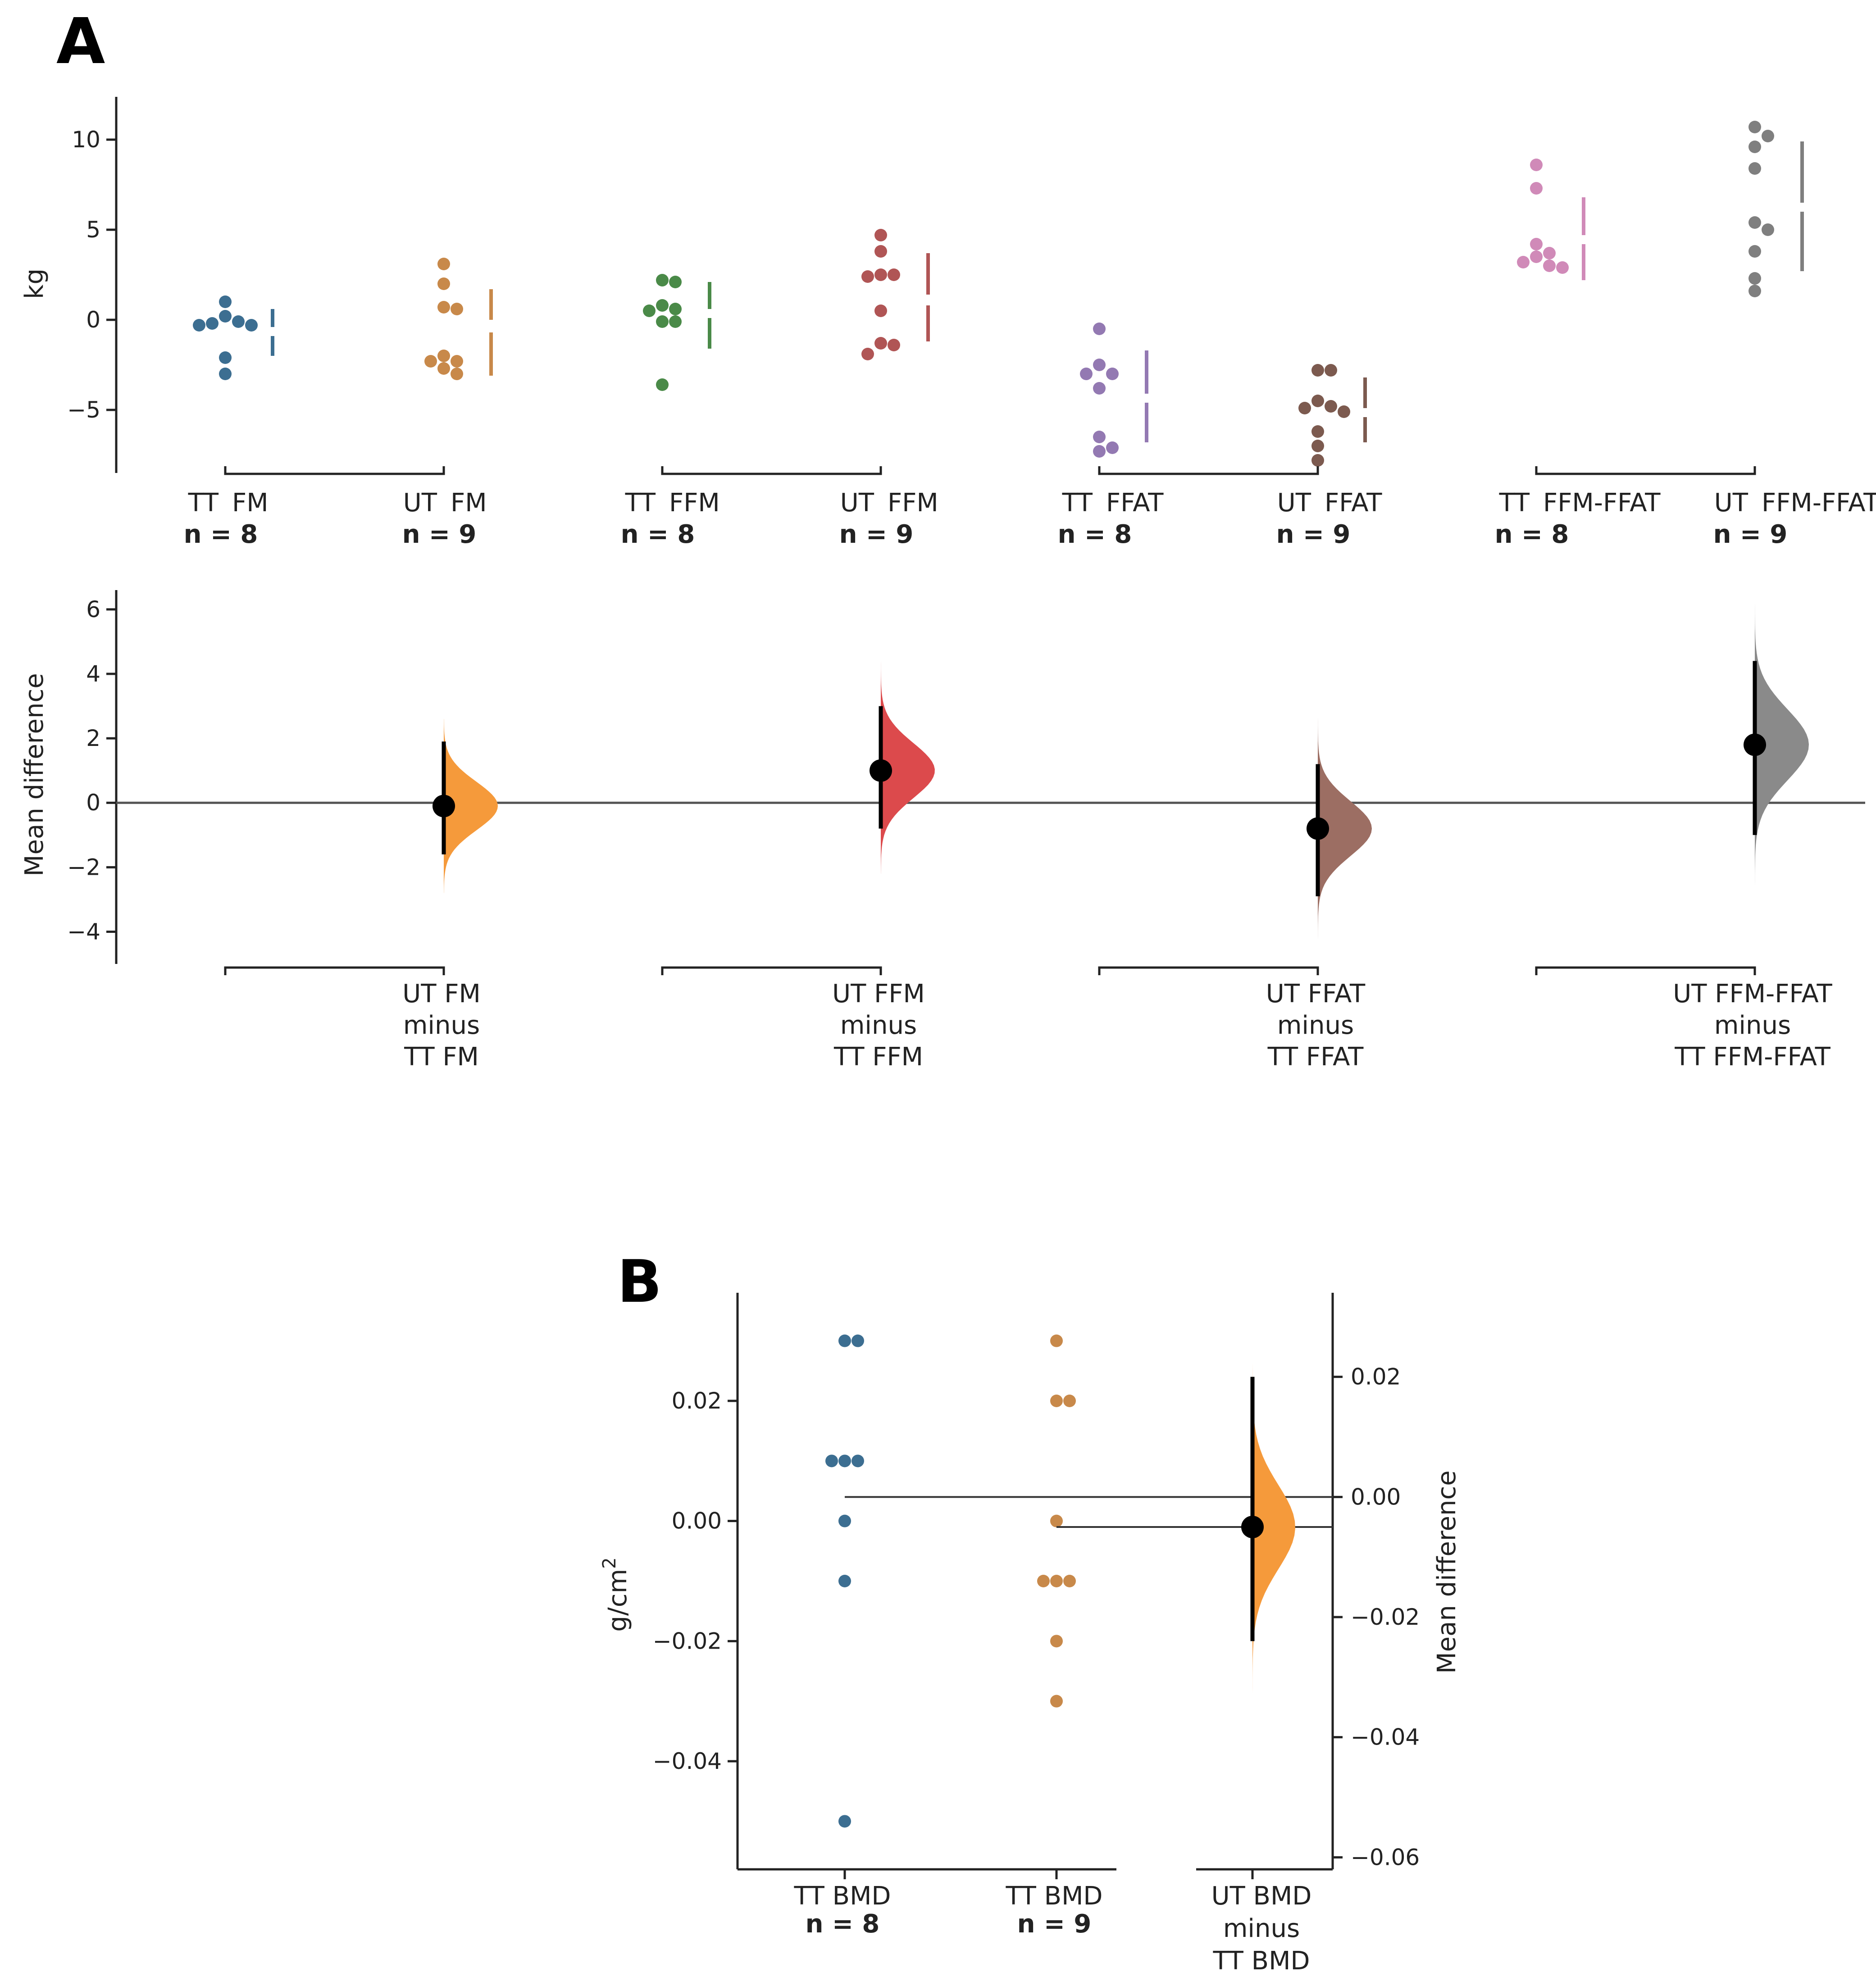  What do you see at coordinates (688, 1761) in the screenshot?
I see `chart-b-y-tick-label: −0.04` at bounding box center [688, 1761].